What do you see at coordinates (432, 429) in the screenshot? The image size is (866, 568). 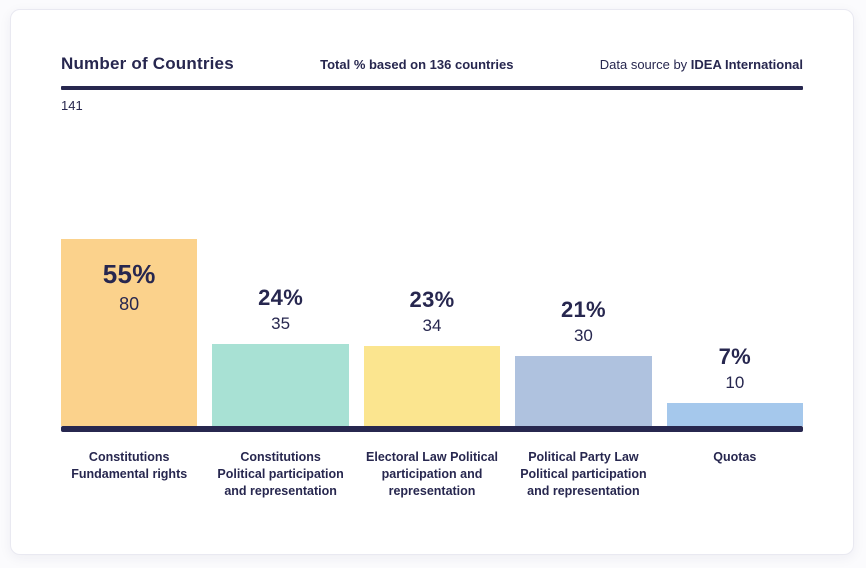 I see `x-axis-line` at bounding box center [432, 429].